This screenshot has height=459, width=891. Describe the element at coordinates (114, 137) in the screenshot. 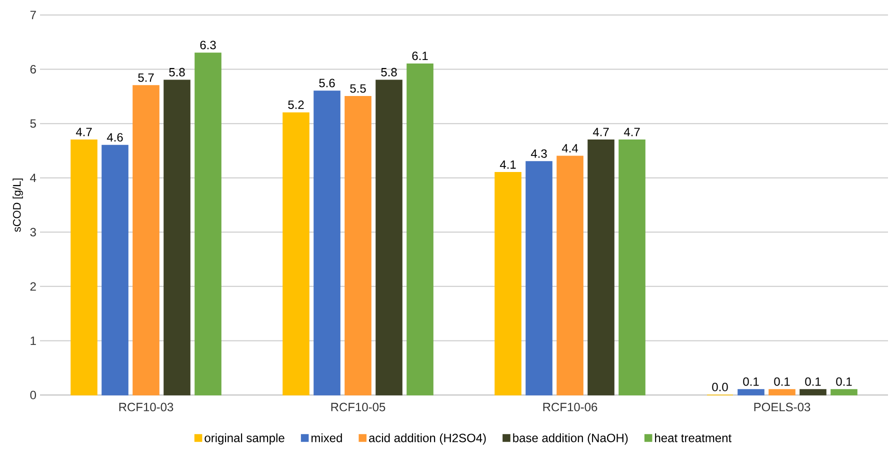

I see `data-label: 4.6` at that location.